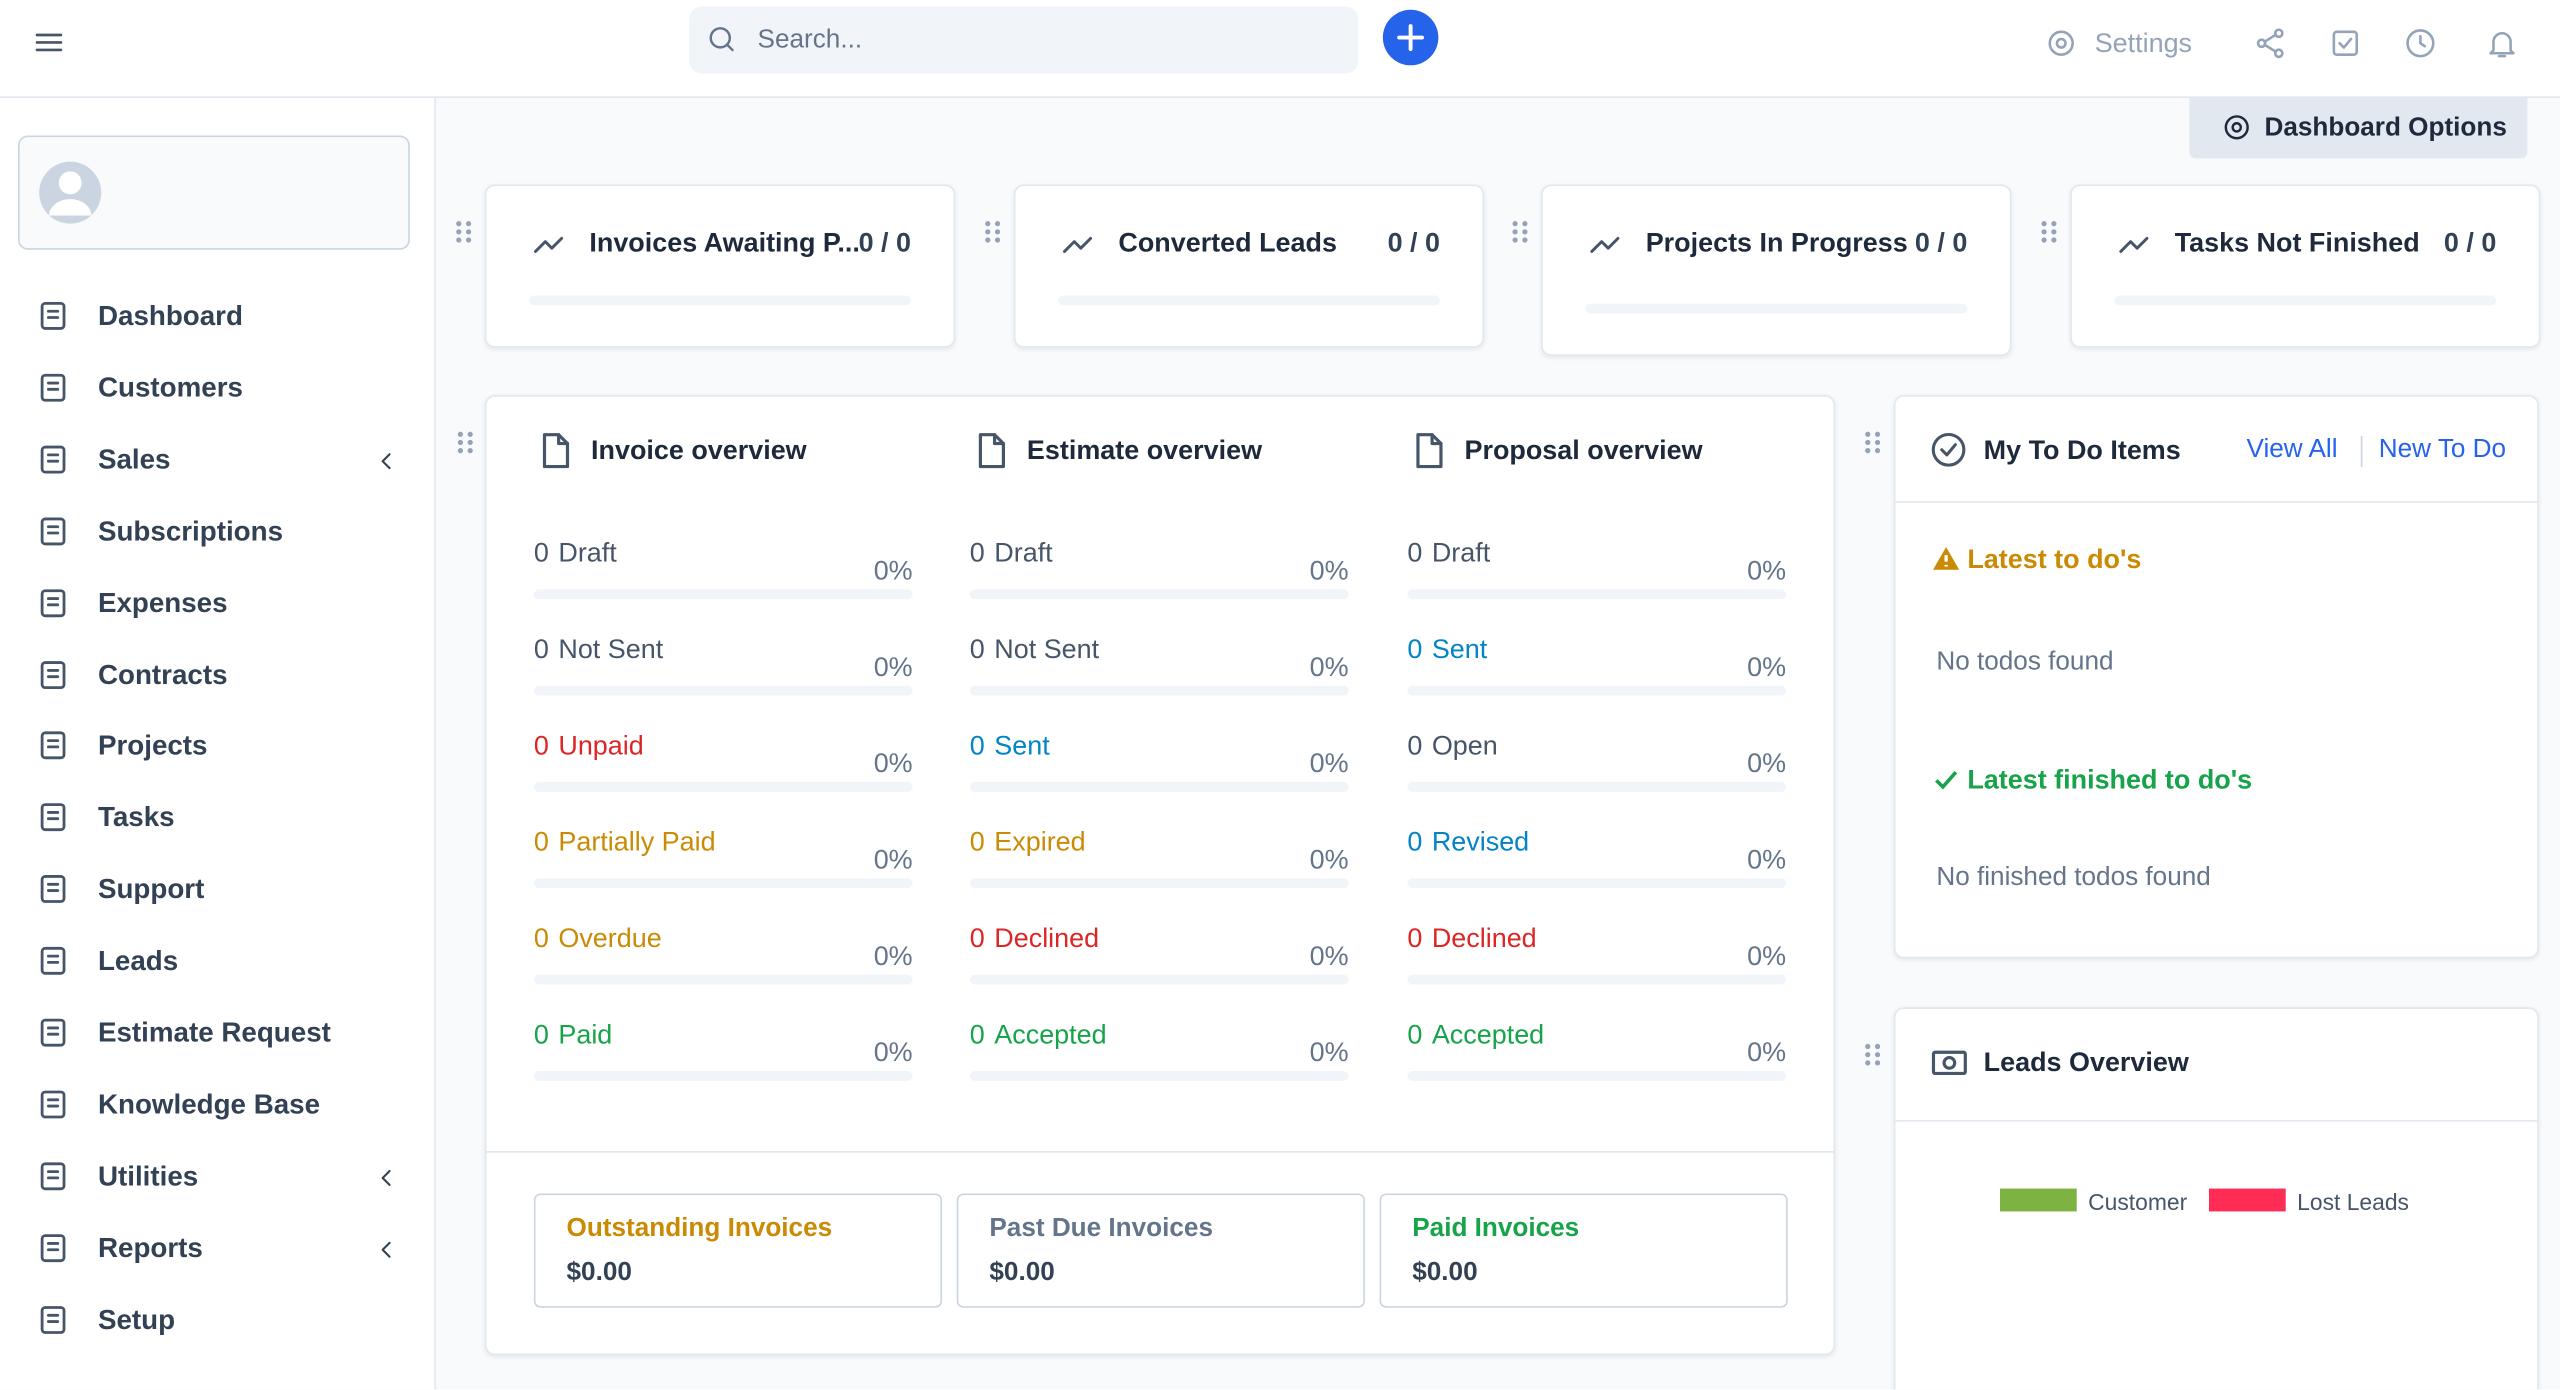  I want to click on status-row: 0 Unpaid 0%, so click(723, 763).